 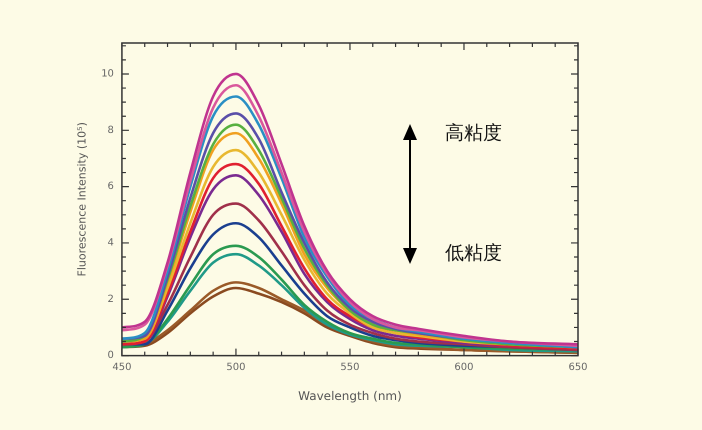 What do you see at coordinates (81, 199) in the screenshot?
I see `y-axis-title: Fluorescence Intensity (10⁵)` at bounding box center [81, 199].